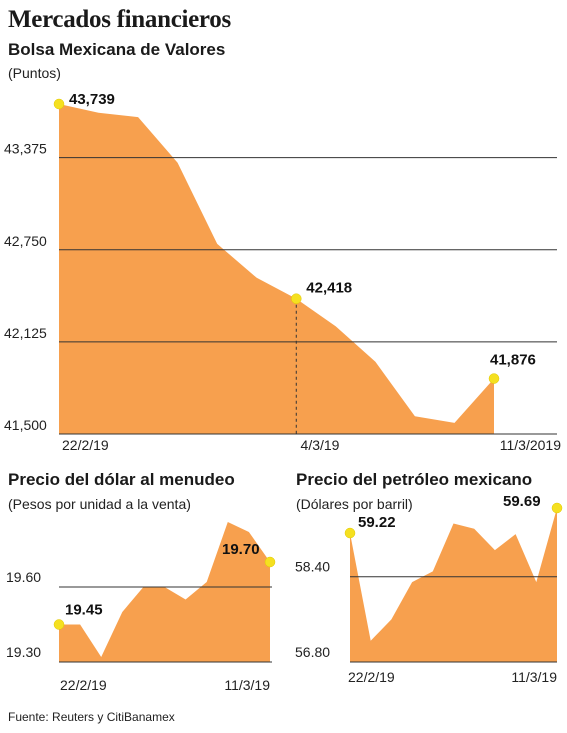 The height and width of the screenshot is (733, 567). Describe the element at coordinates (25, 425) in the screenshot. I see `bmv-ytick-label: 41,500` at that location.